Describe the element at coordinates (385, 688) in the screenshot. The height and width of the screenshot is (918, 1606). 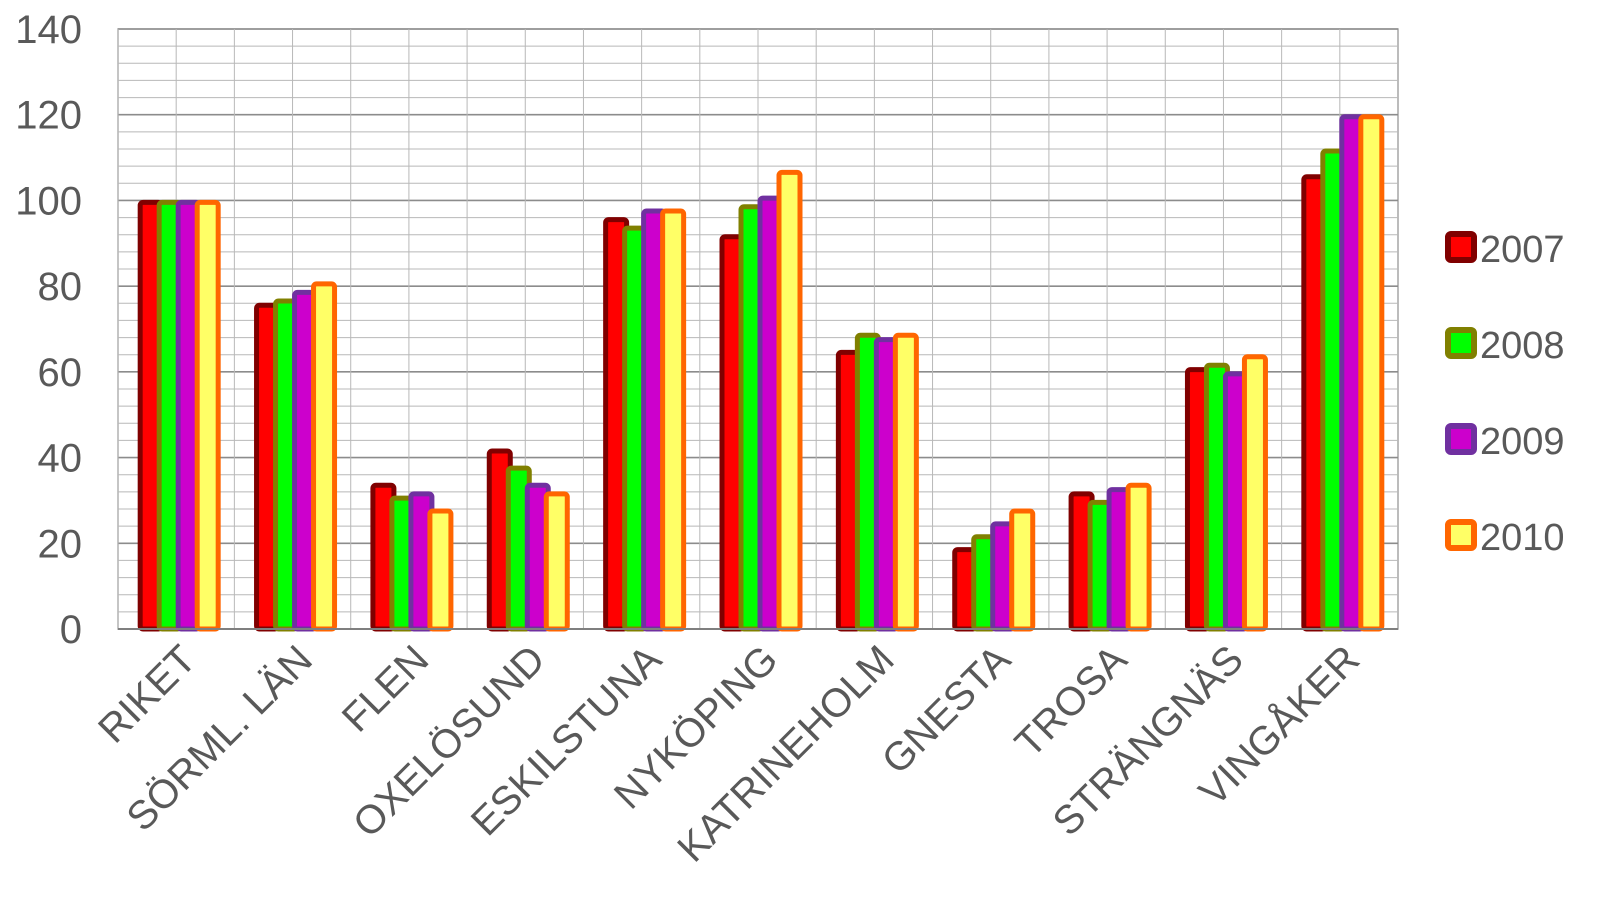
I see `x-tick-label: FLEN` at that location.